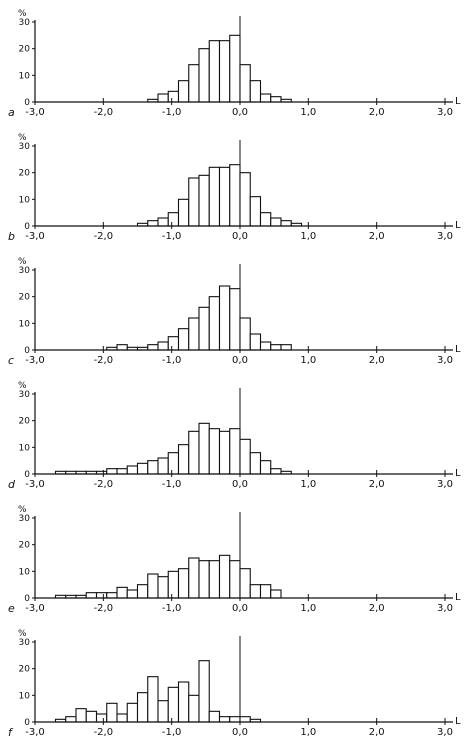  What do you see at coordinates (234, 560) in the screenshot?
I see `histogram-panel-e: 0 10 20 30% -3,0 -2,0 -1,0 0,0 1,0 2,0 3,0Le` at bounding box center [234, 560].